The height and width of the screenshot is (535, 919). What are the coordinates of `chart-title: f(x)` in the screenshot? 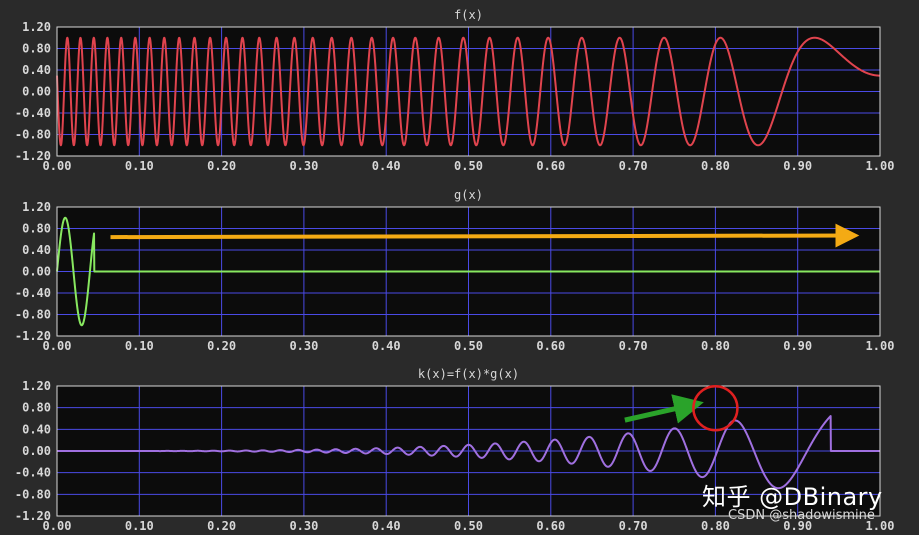 It's located at (468, 15).